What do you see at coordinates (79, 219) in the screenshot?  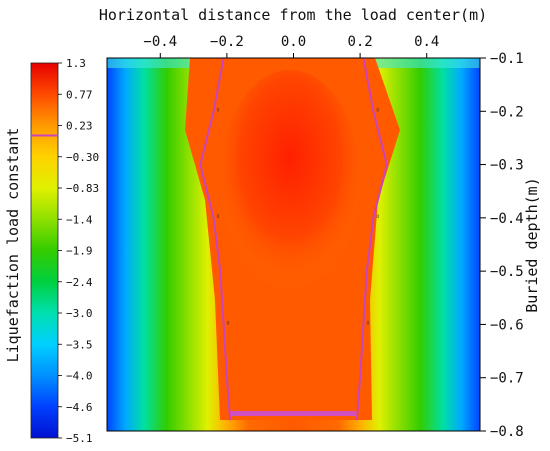 I see `colorbar-tick-label: −1.4` at bounding box center [79, 219].